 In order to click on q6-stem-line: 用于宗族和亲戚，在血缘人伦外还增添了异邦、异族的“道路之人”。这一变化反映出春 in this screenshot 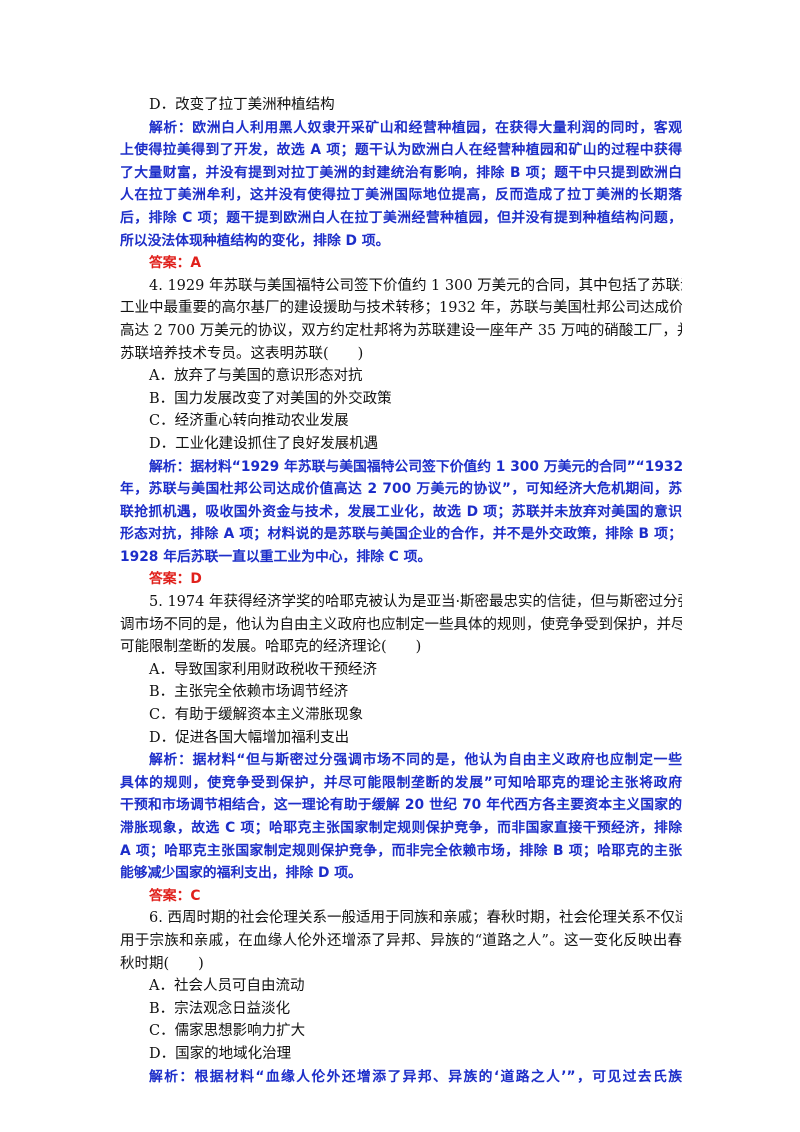, I will do `click(401, 940)`.